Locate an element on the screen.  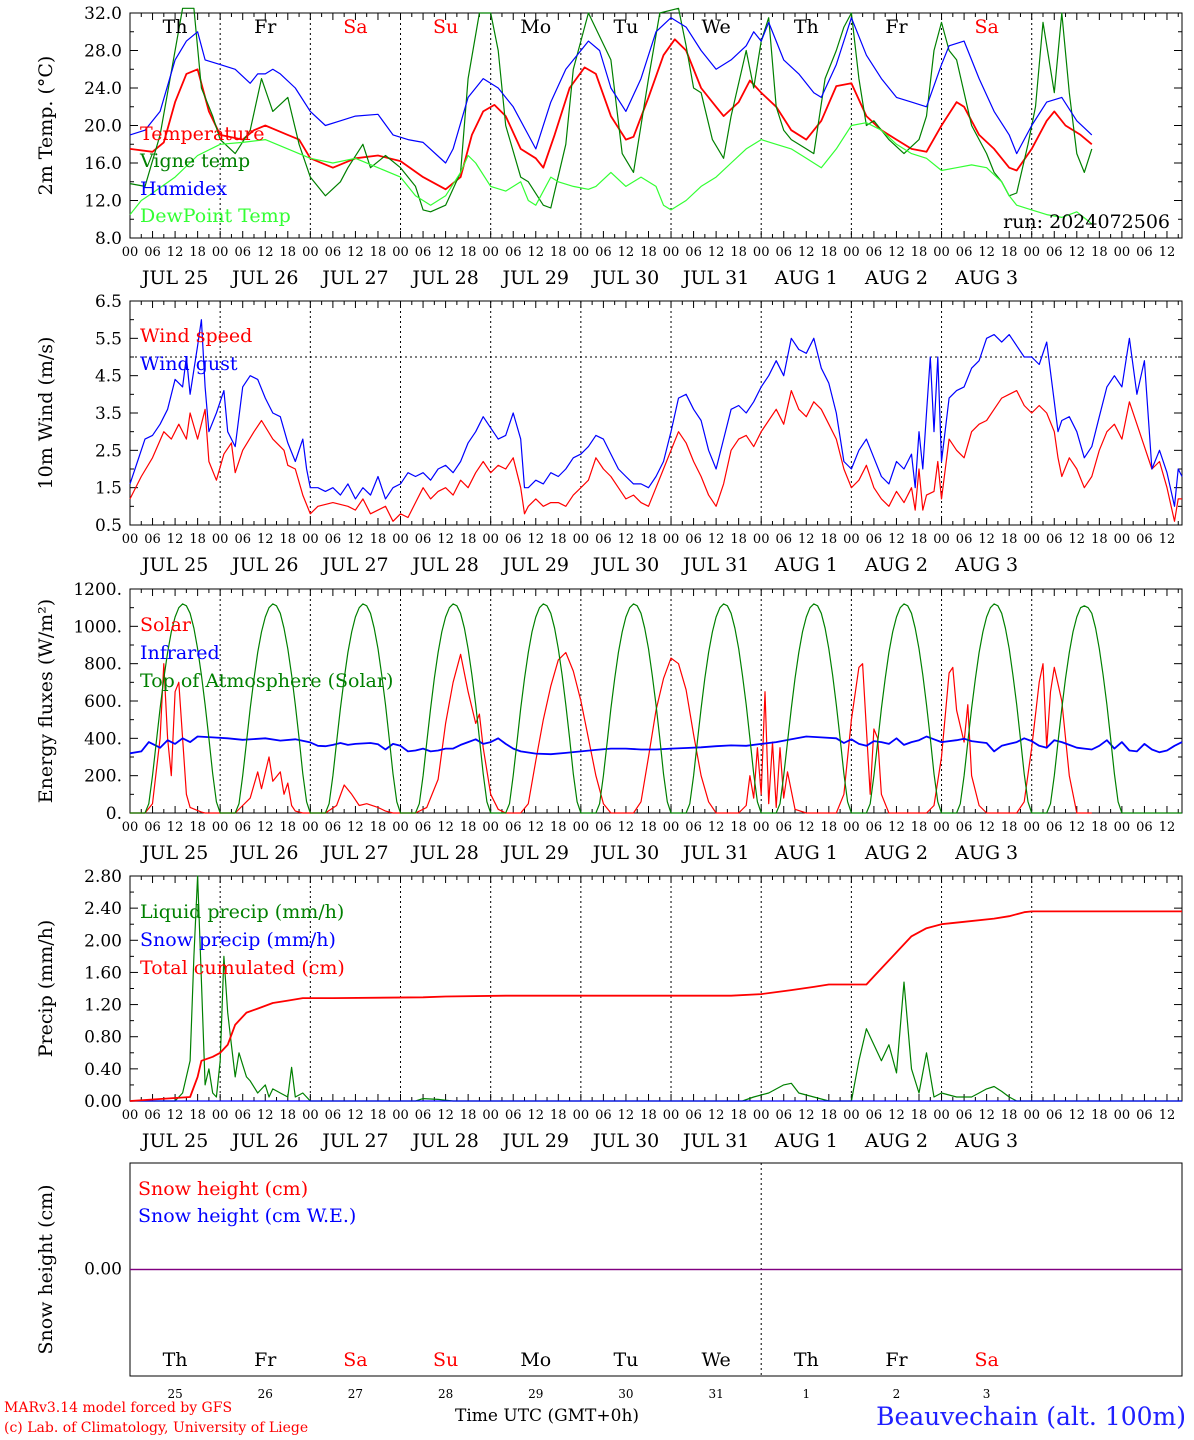
panel-4-date-label: JUL 26 is located at coordinates (264, 1141).